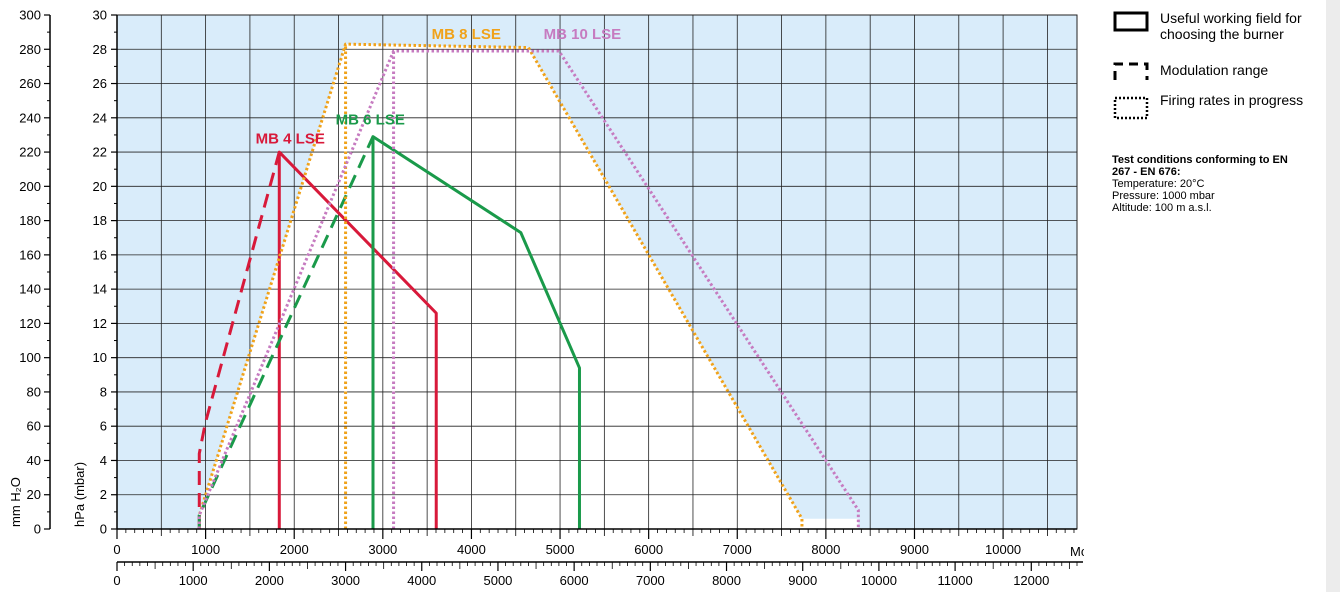 Image resolution: width=1340 pixels, height=592 pixels. What do you see at coordinates (476, 332) in the screenshot?
I see `series-line-mb-6-lse-solid` at bounding box center [476, 332].